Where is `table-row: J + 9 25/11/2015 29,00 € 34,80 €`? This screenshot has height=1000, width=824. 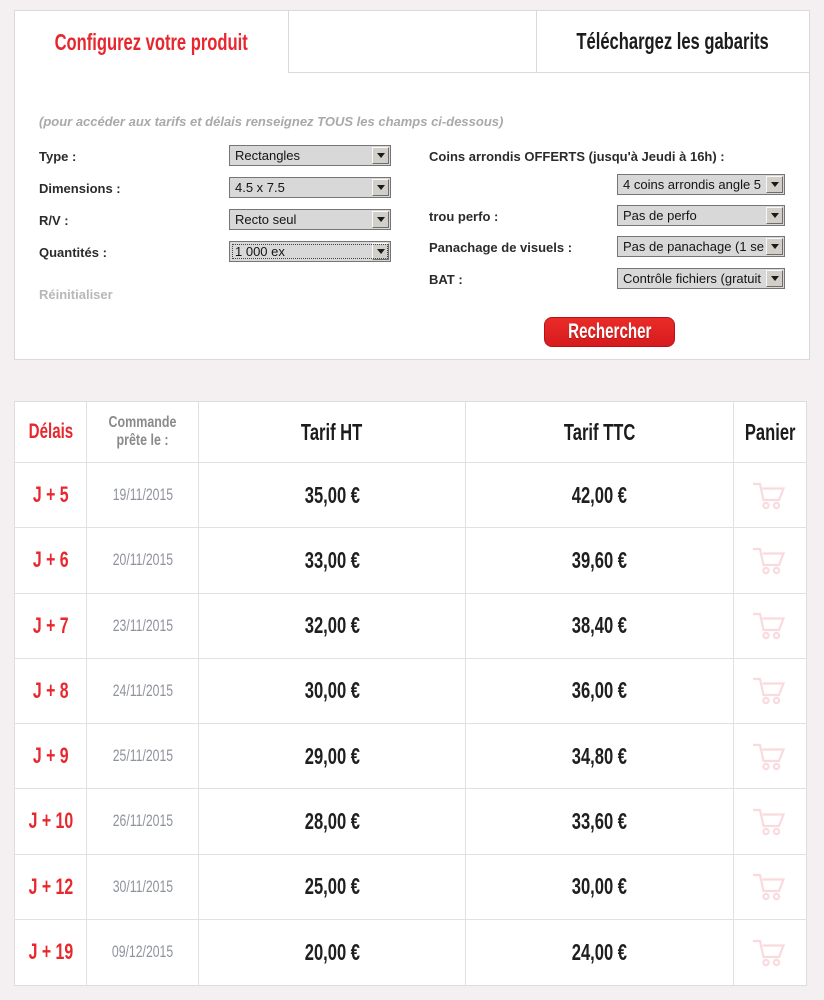
table-row: J + 9 25/11/2015 29,00 € 34,80 € is located at coordinates (410, 757).